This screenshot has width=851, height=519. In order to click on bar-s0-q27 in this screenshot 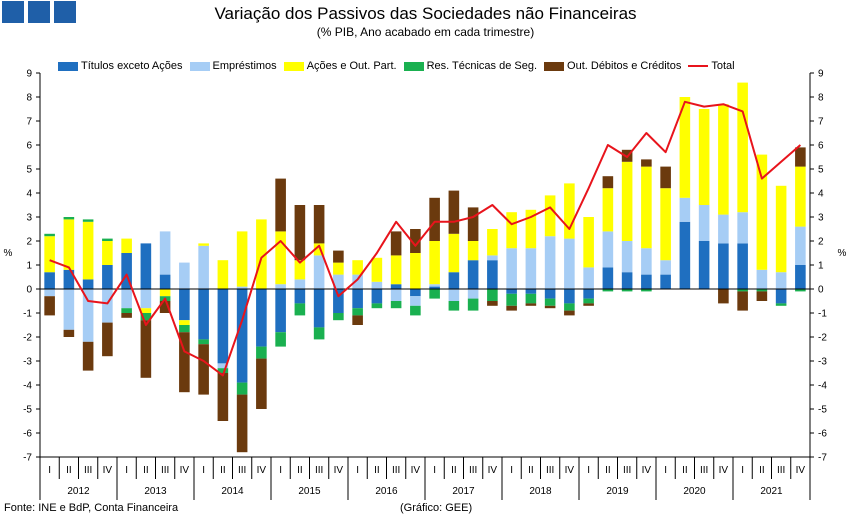, I will do `click(569, 296)`.